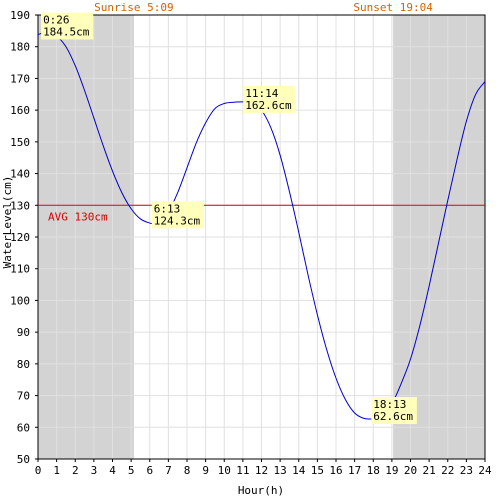  Describe the element at coordinates (20, 110) in the screenshot. I see `y-tick-label: 160` at that location.